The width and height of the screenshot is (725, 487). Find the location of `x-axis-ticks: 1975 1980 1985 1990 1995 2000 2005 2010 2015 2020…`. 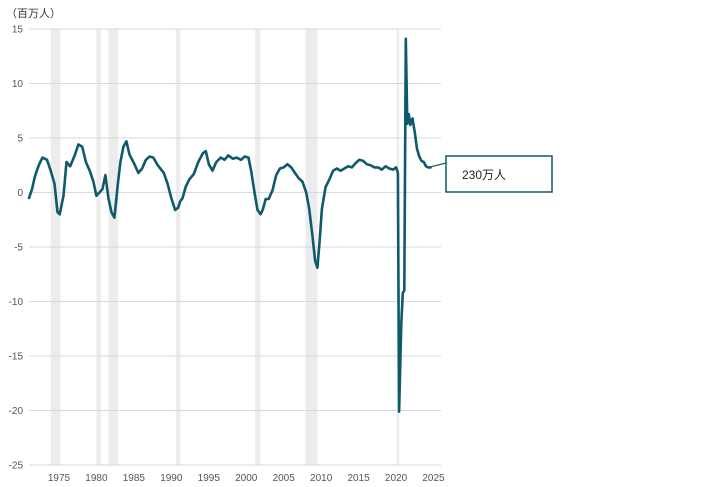

x-axis-ticks: 1975 1980 1985 1990 1995 2000 2005 2010 2015 2020… is located at coordinates (246, 478).